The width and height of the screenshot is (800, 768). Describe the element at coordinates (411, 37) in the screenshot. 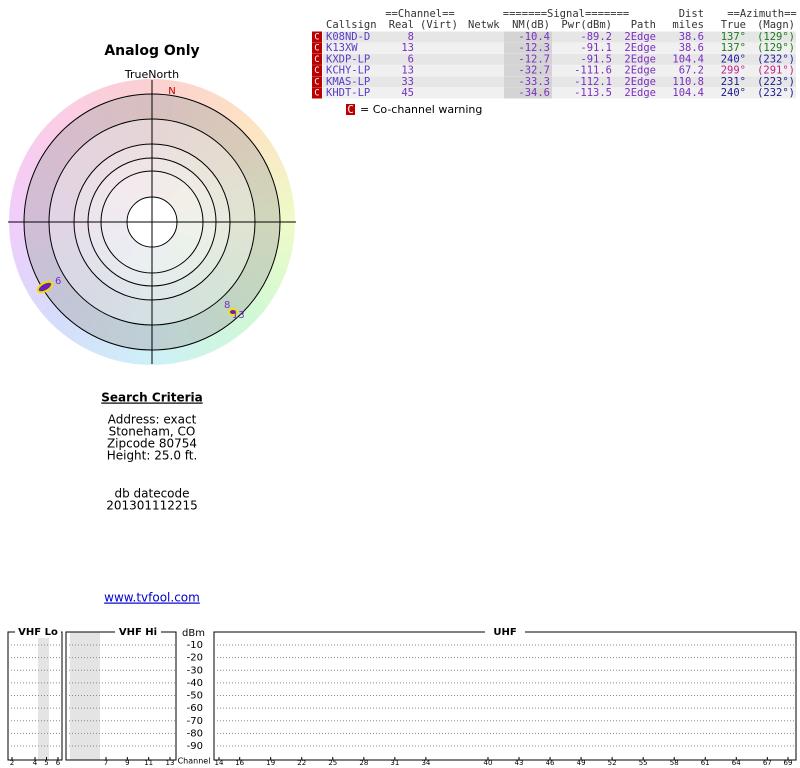

I see `real-channel: 8` at that location.